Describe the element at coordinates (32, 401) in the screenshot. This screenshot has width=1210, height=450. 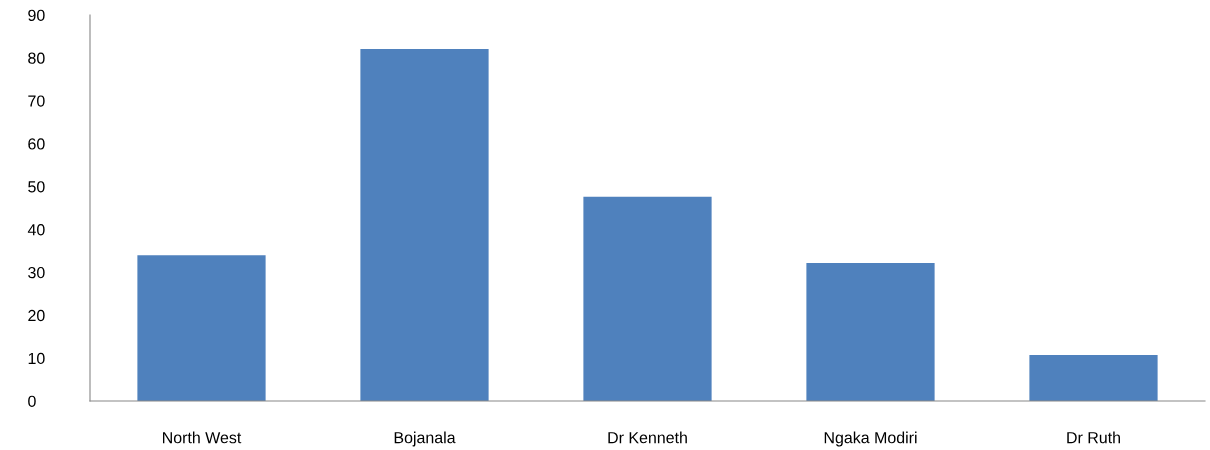
I see `y-tick-label: 0` at that location.